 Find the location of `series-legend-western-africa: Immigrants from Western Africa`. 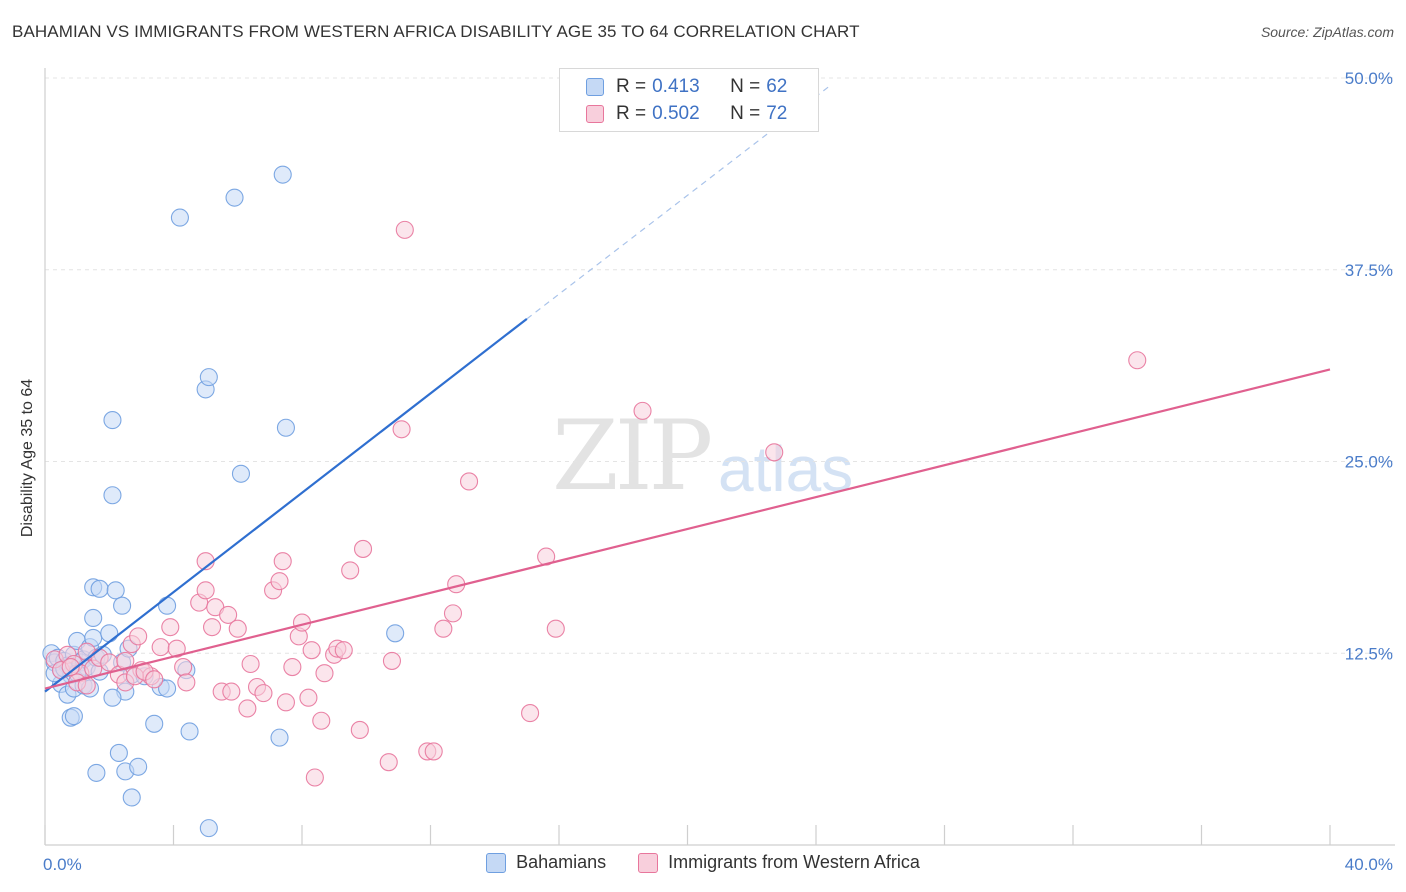

series-legend-western-africa: Immigrants from Western Africa is located at coordinates (779, 862).